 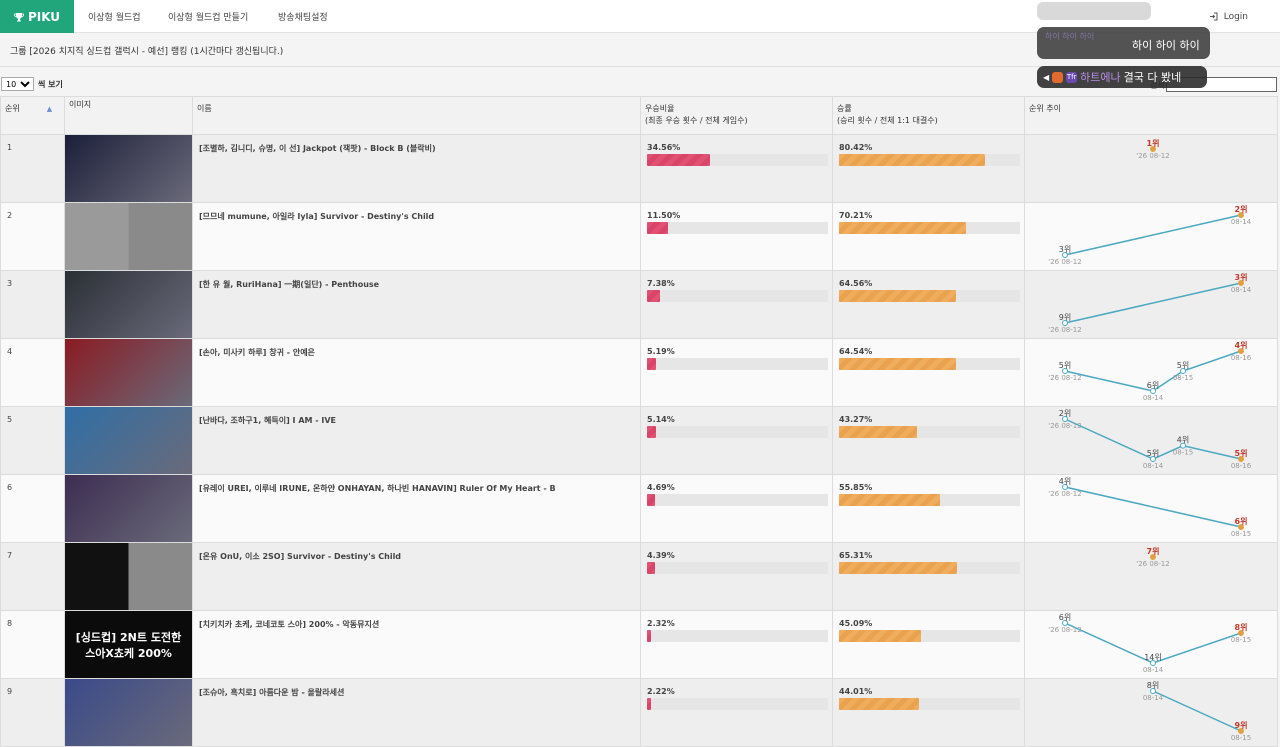 I want to click on trend-rank-label: 14위, so click(x=1153, y=657).